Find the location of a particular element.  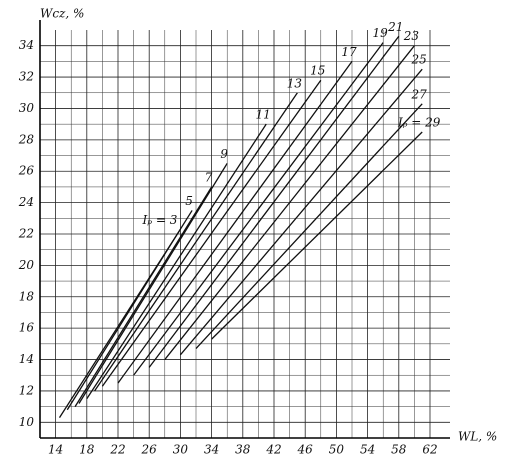

line-label: Iₚ = 29 is located at coordinates (419, 123).